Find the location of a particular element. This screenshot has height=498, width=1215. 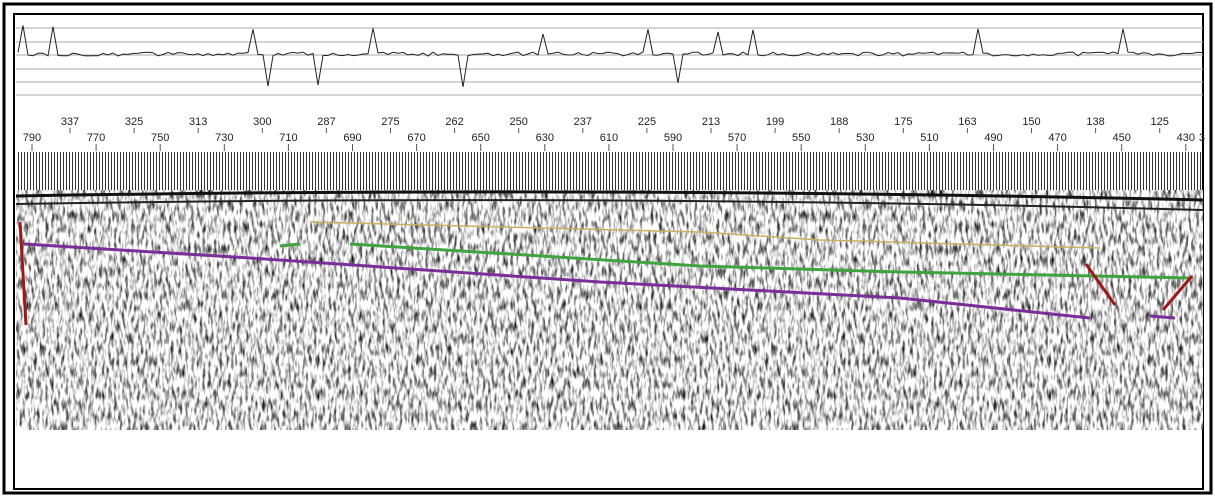

cdp-label: 550 is located at coordinates (801, 138).